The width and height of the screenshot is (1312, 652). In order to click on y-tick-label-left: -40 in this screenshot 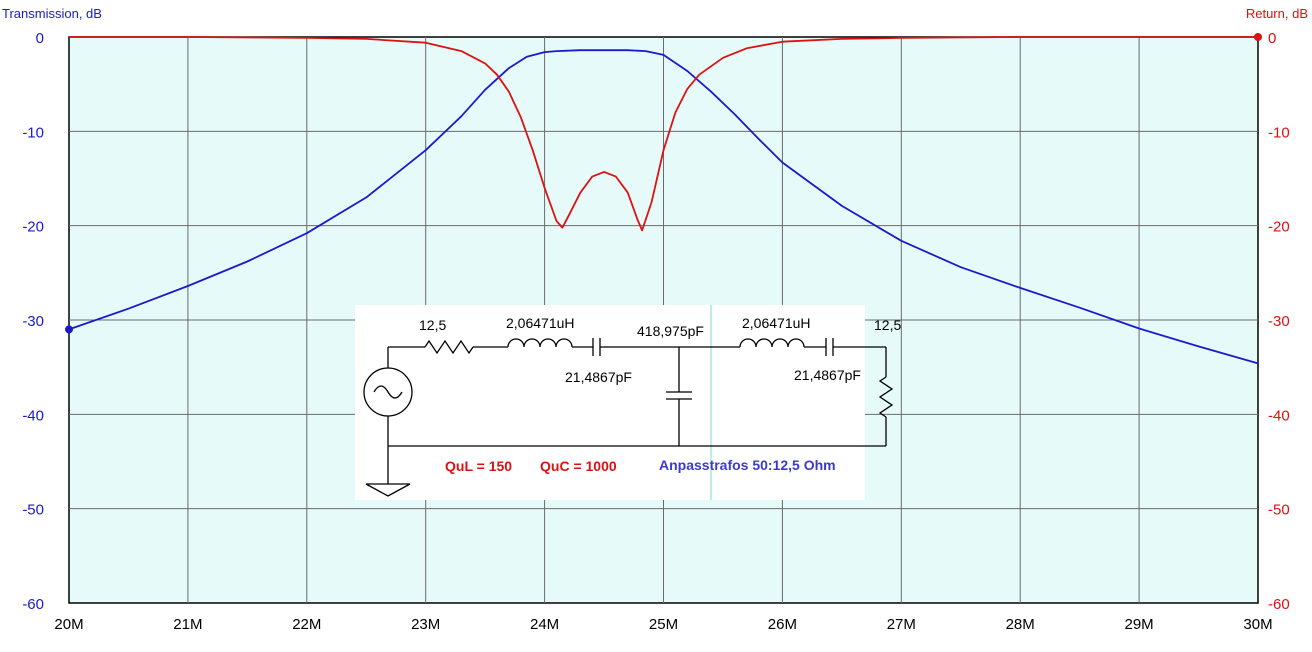, I will do `click(33, 415)`.